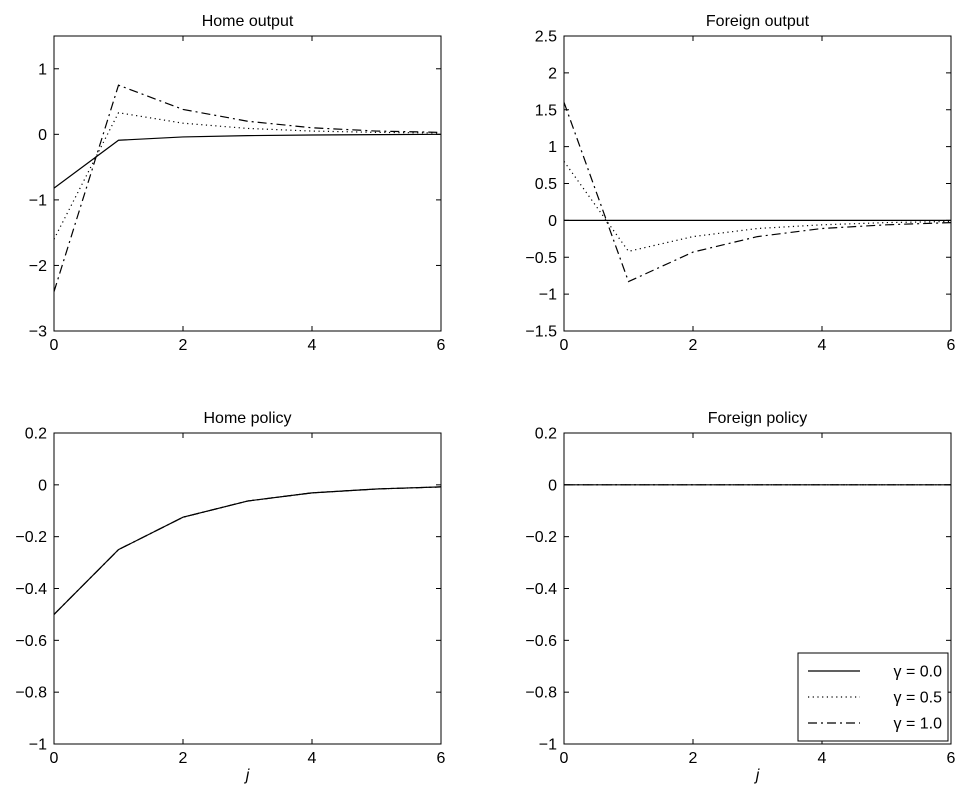  I want to click on legend-label: γ = 0.0, so click(918, 672).